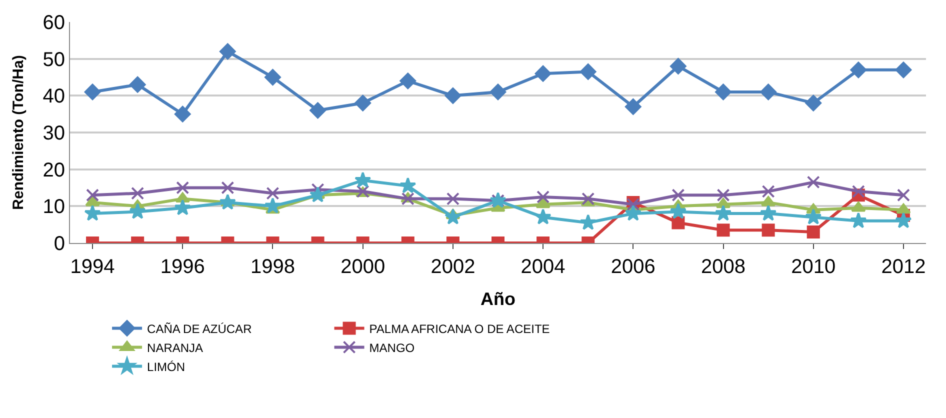 The height and width of the screenshot is (418, 946). What do you see at coordinates (498, 299) in the screenshot?
I see `x-axis-title: Año` at bounding box center [498, 299].